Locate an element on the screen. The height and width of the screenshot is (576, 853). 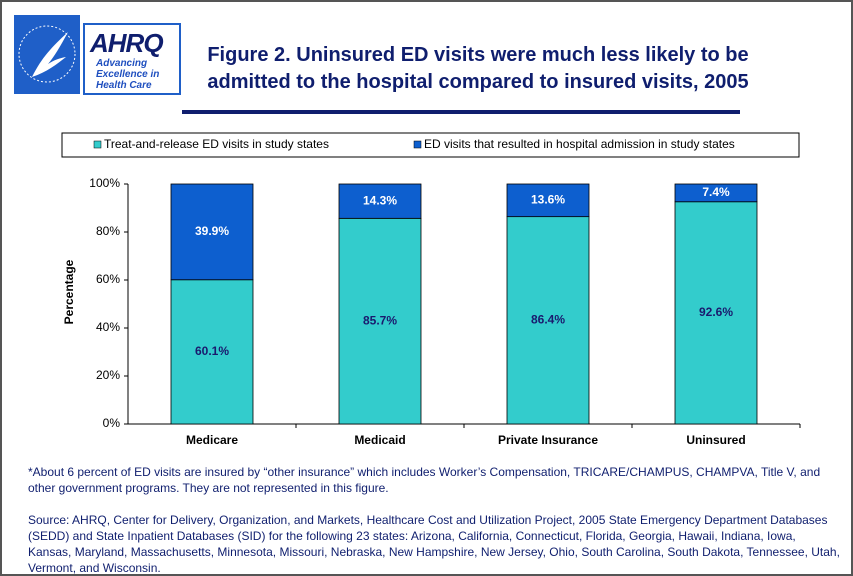
value-label: 13.6% is located at coordinates (548, 199).